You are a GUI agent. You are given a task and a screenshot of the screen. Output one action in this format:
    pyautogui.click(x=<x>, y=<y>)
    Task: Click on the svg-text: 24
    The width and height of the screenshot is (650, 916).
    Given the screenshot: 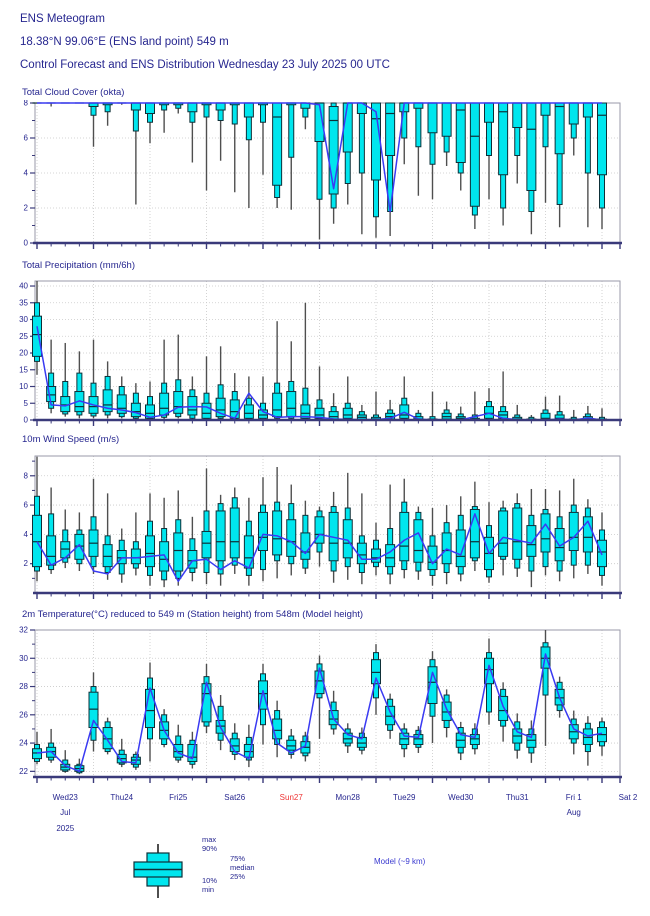 What is the action you would take?
    pyautogui.click(x=23, y=743)
    